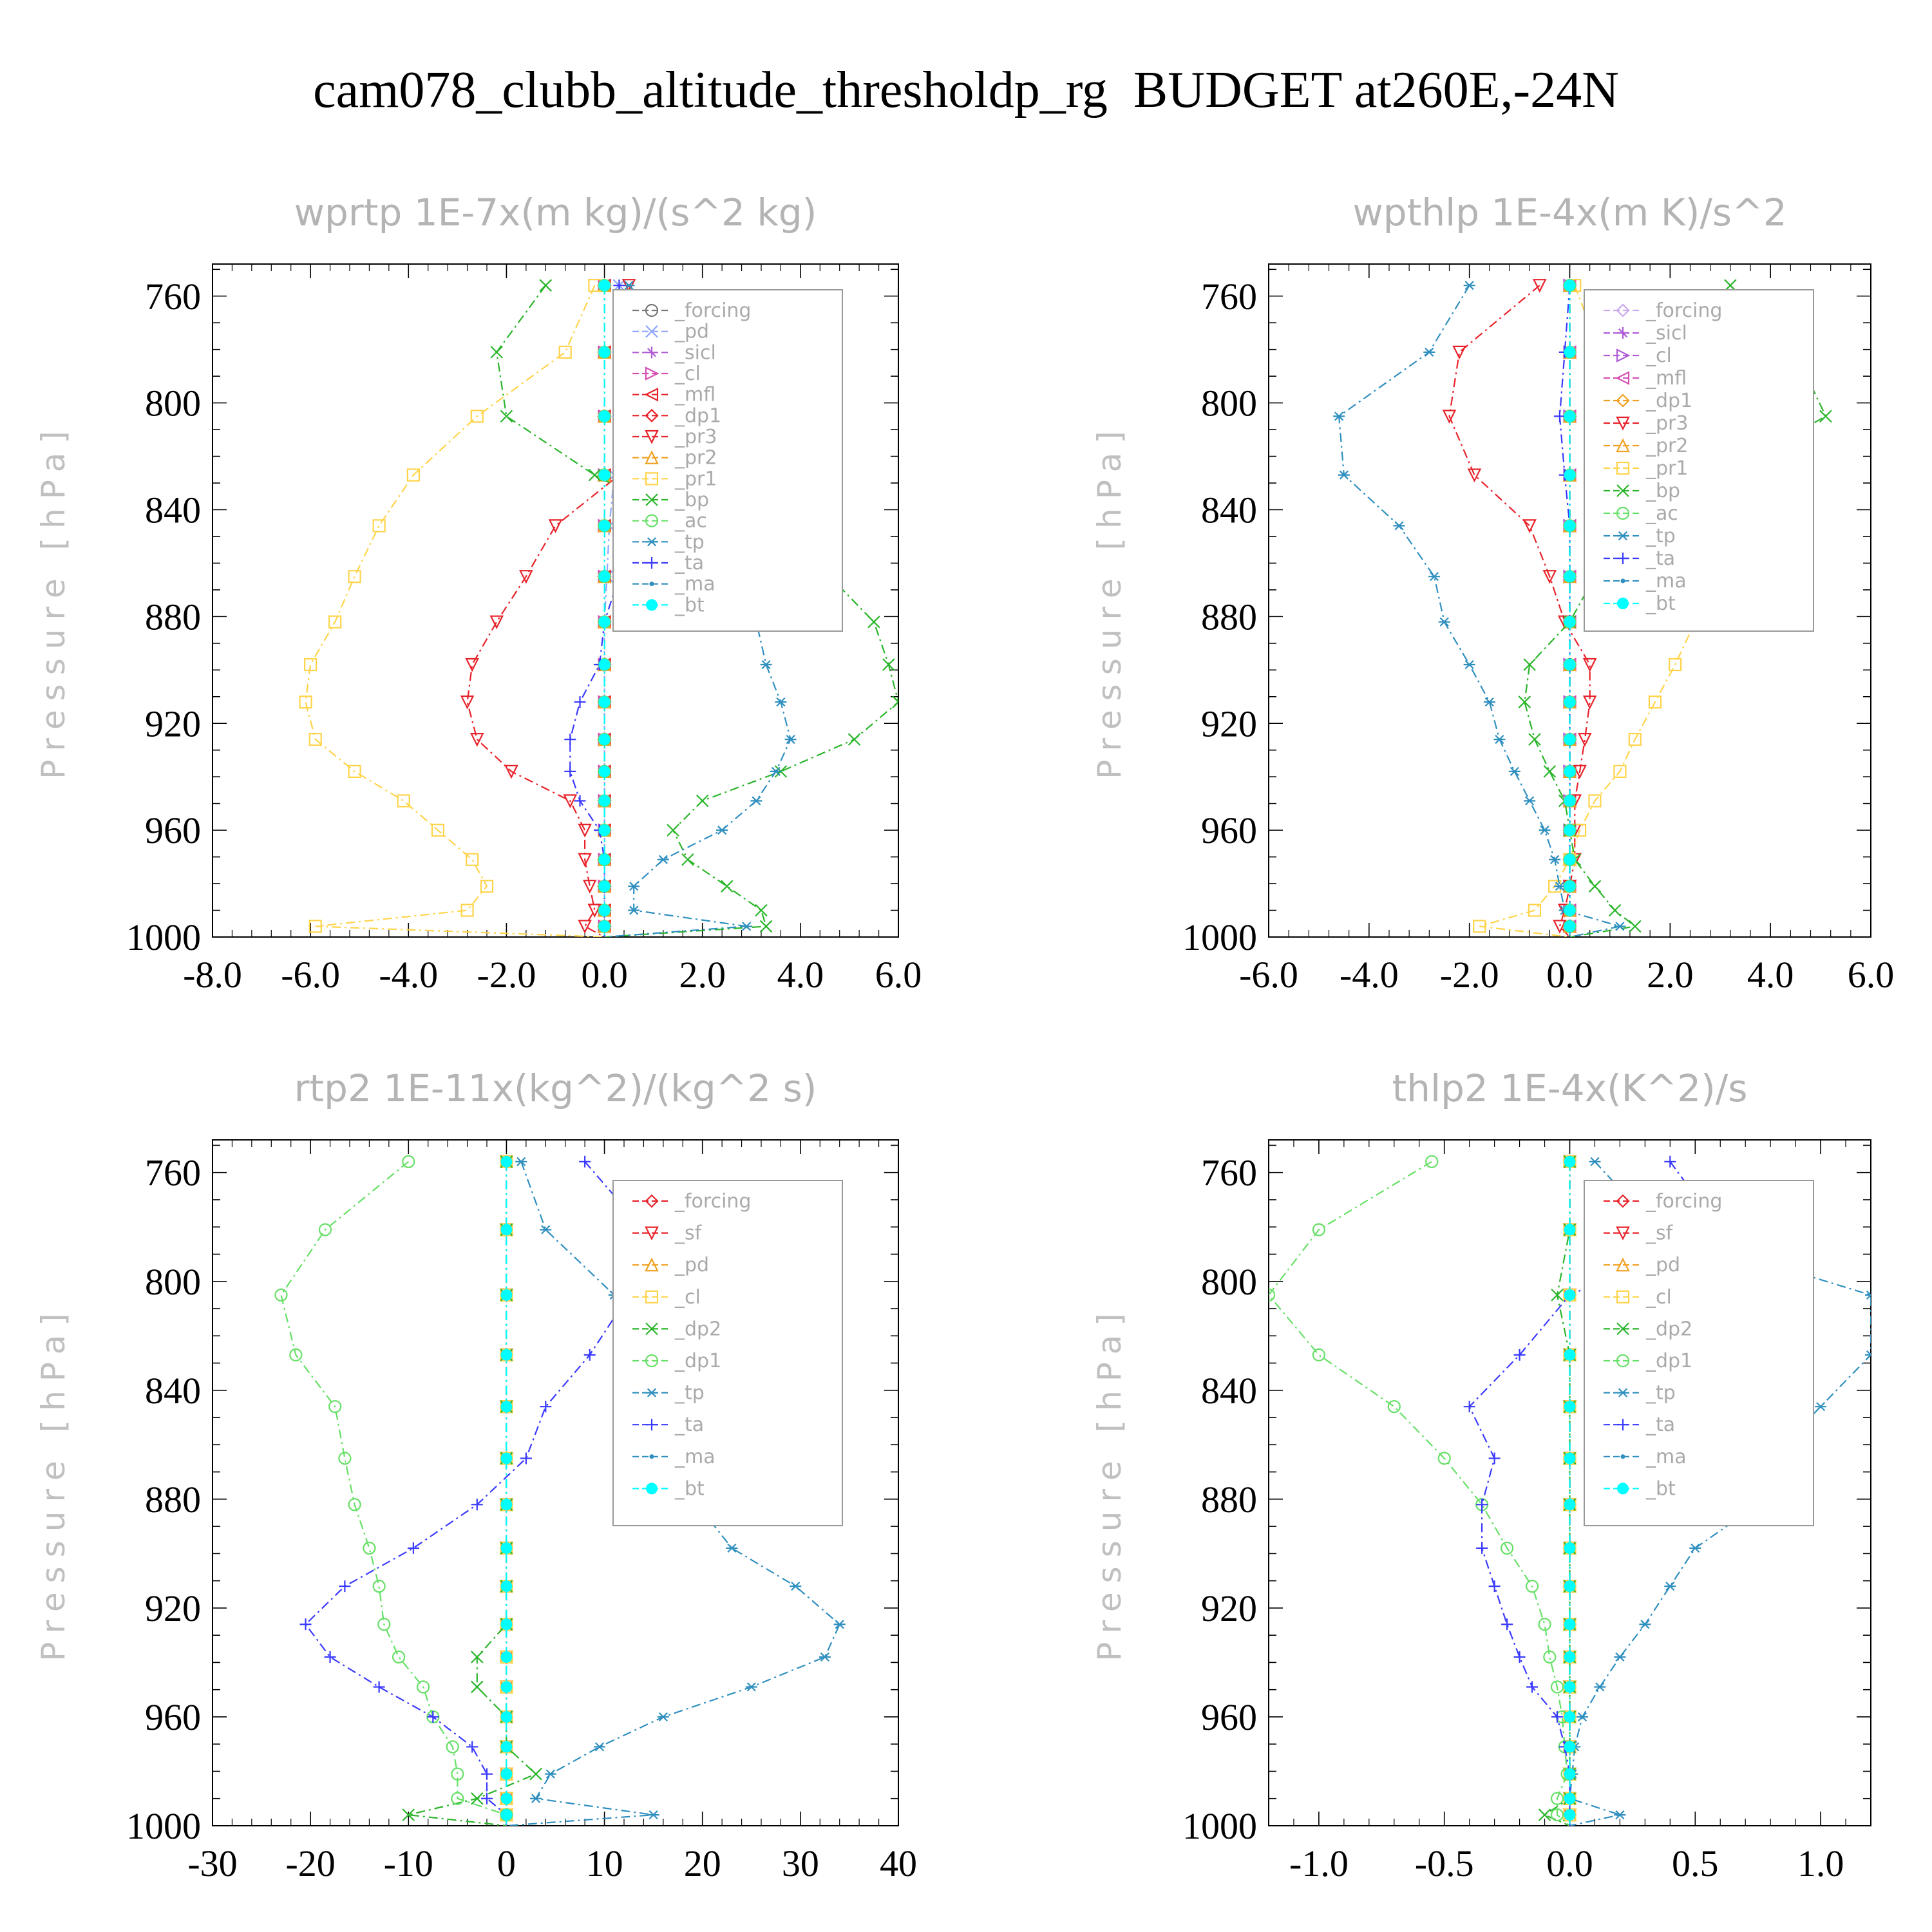  What do you see at coordinates (1666, 379) in the screenshot?
I see `legend-label: _mfl` at bounding box center [1666, 379].